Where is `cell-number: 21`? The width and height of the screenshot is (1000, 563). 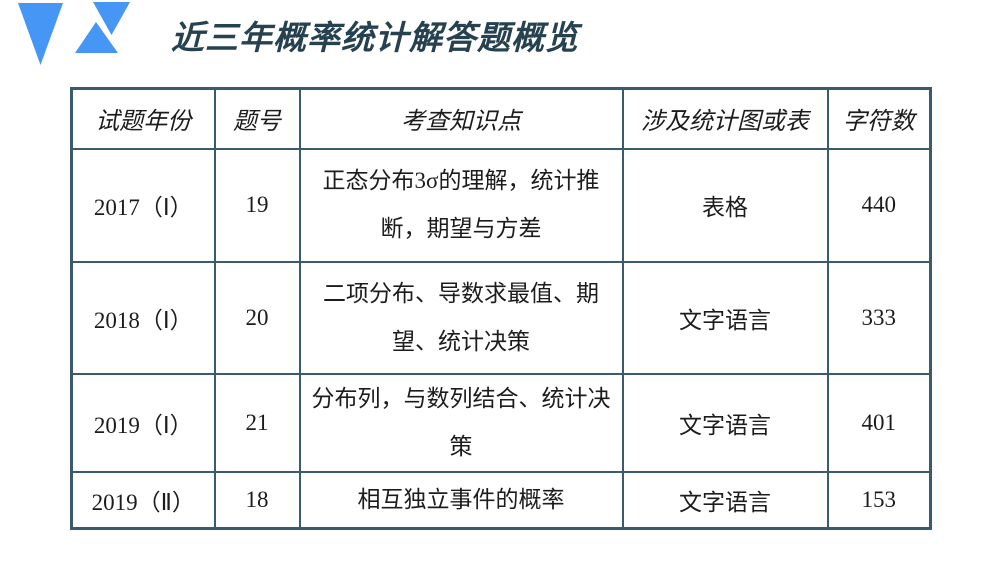
cell-number: 21 is located at coordinates (257, 422).